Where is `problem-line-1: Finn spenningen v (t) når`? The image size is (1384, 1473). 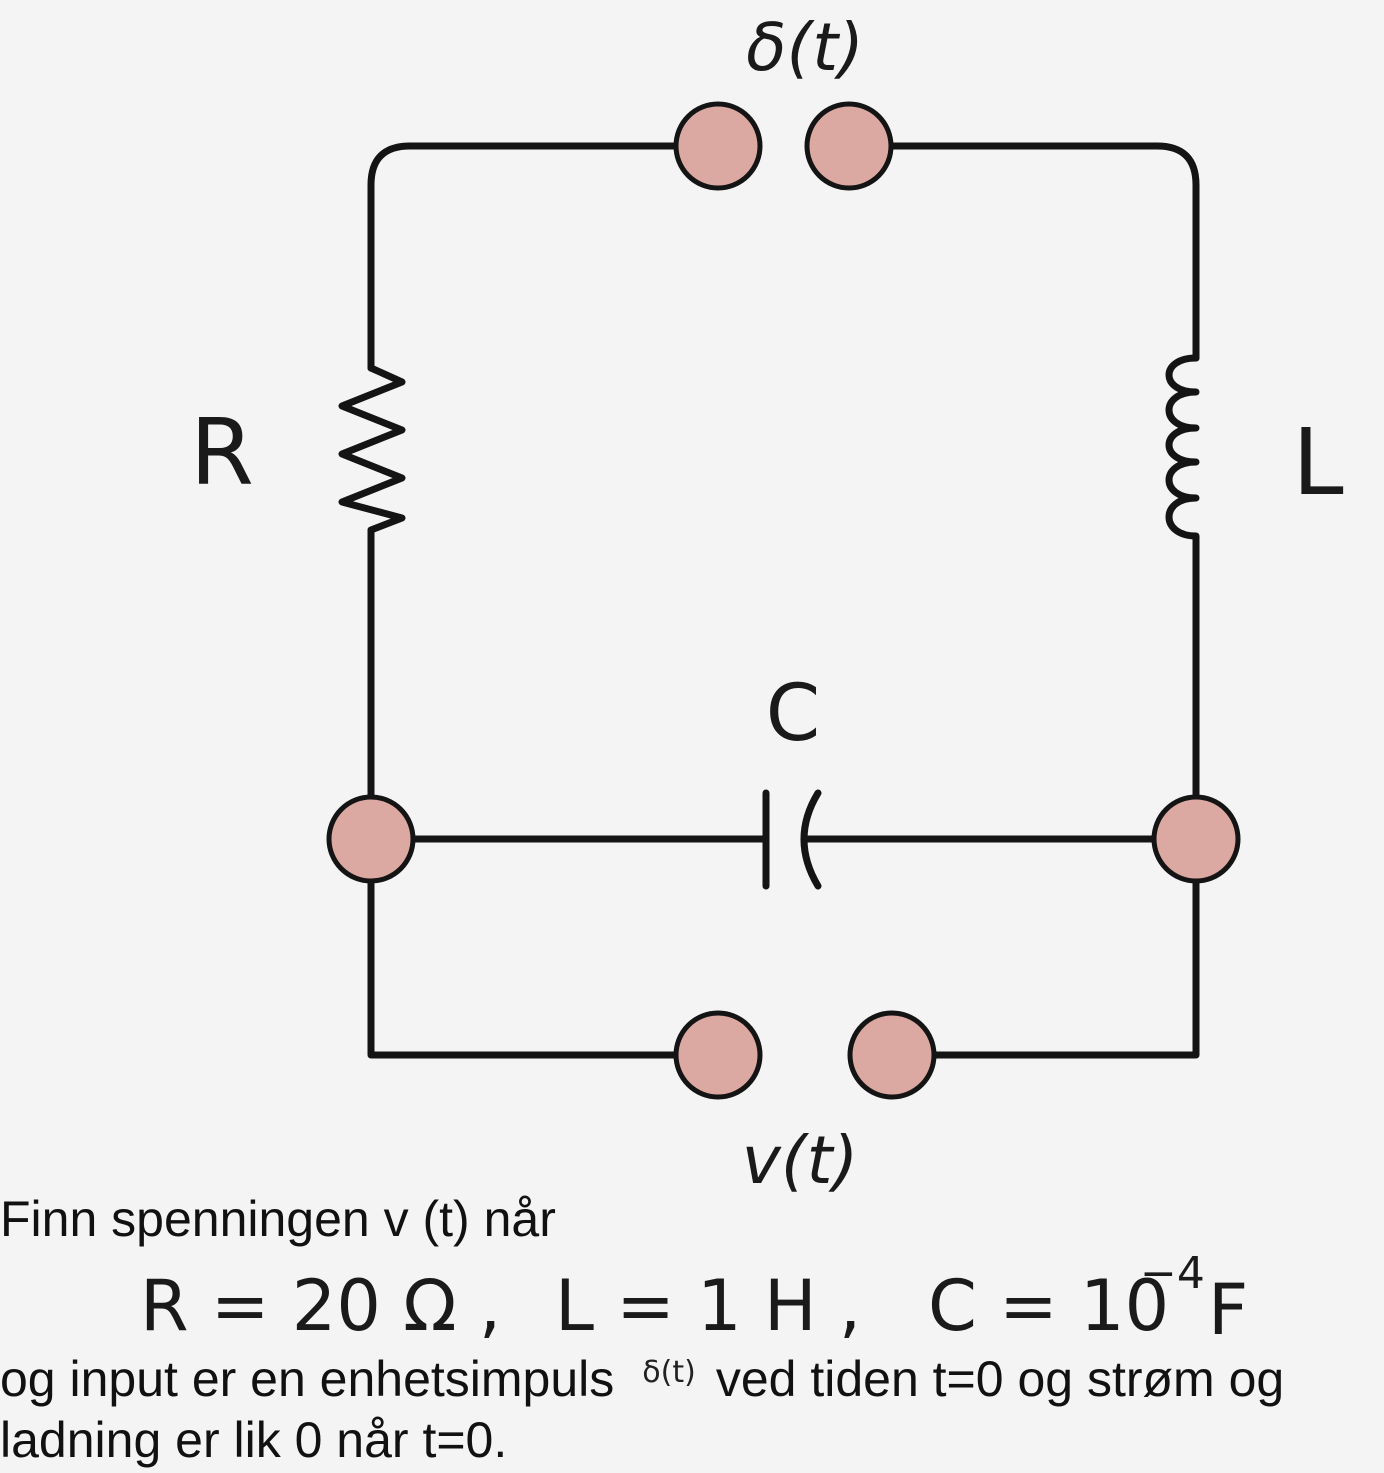 problem-line-1: Finn spenningen v (t) når is located at coordinates (278, 1219).